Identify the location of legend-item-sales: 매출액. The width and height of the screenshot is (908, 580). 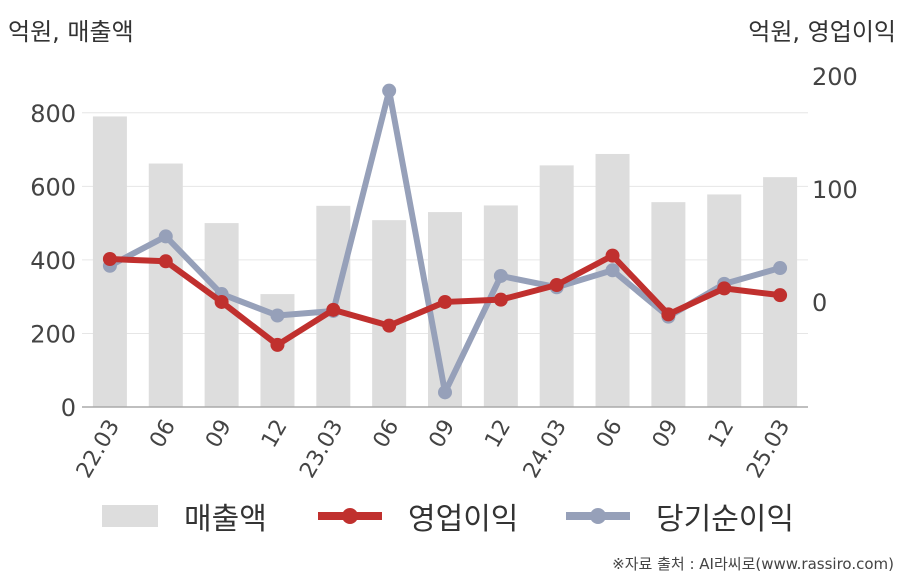
(184, 516).